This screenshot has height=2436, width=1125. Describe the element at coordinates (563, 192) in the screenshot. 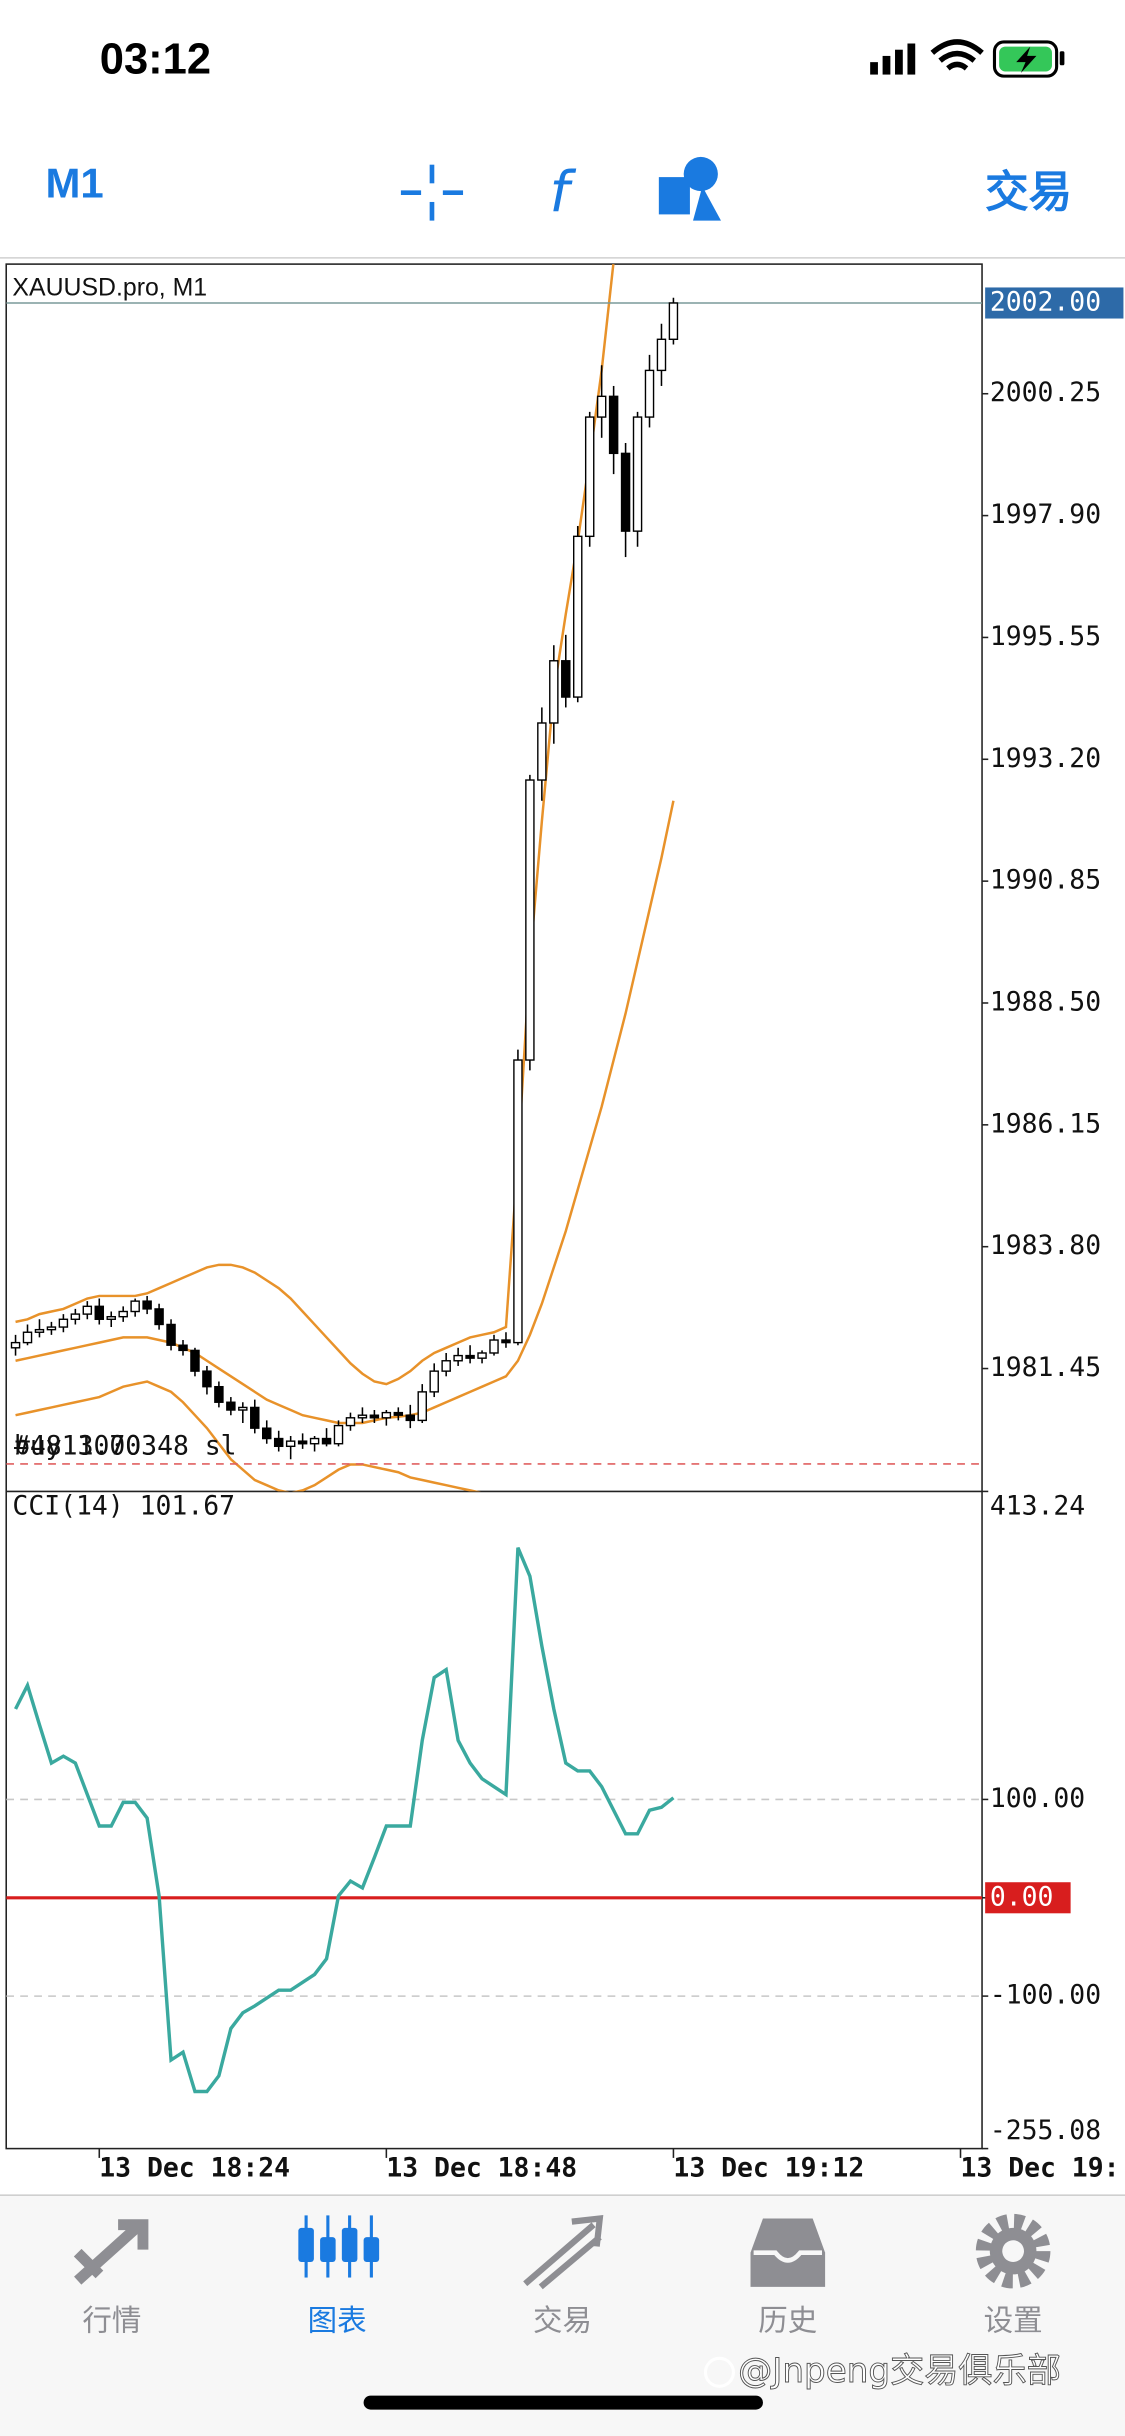

I see `indicator-button: f` at that location.